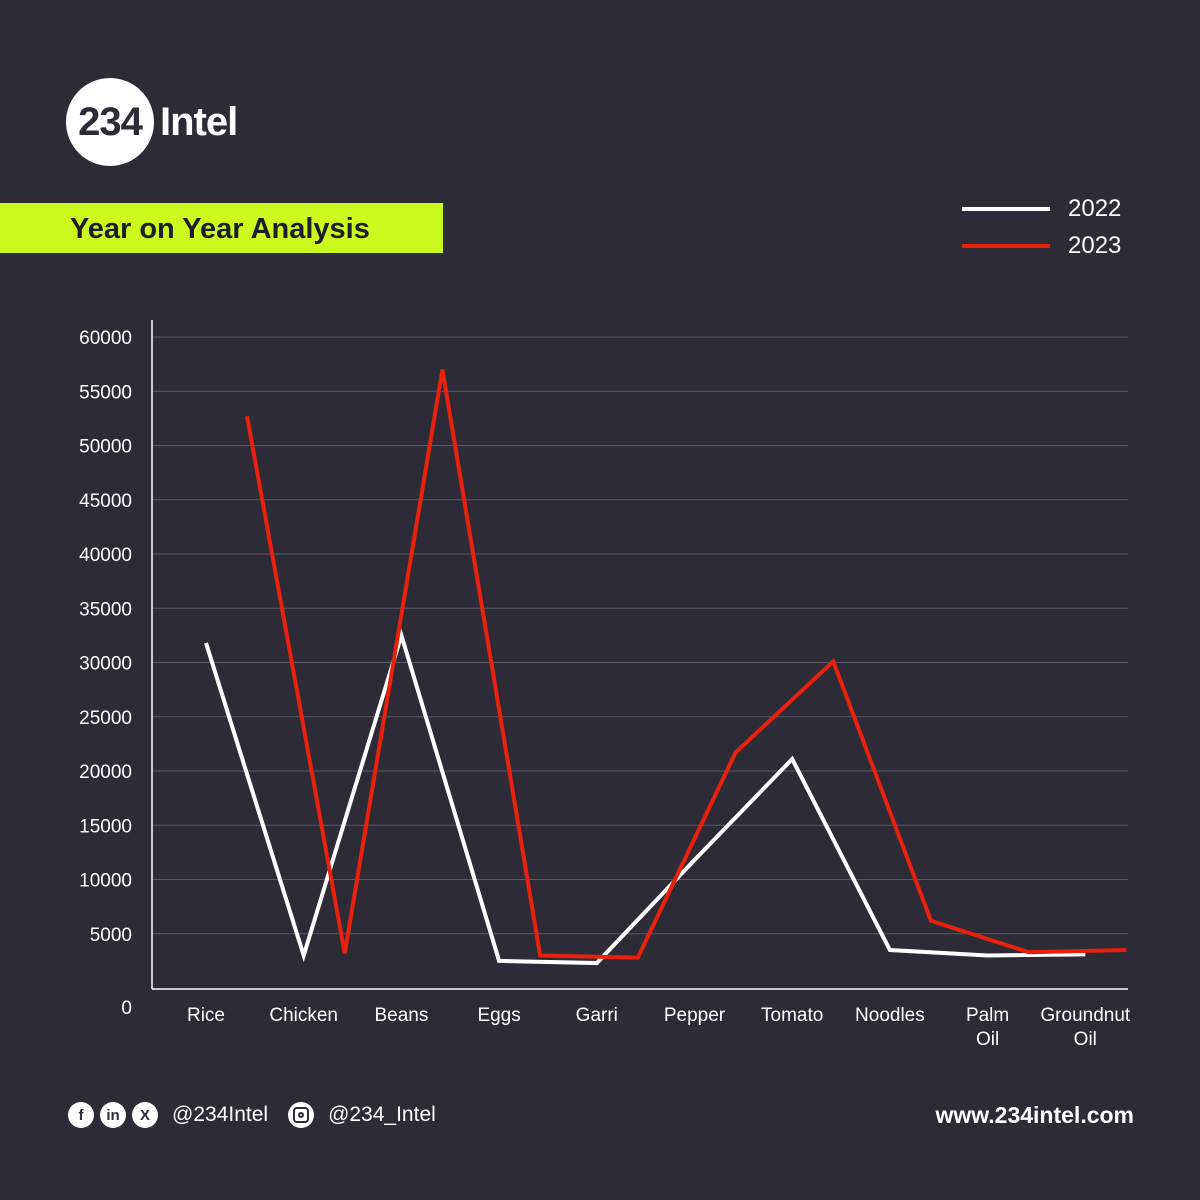 The image size is (1200, 1200). What do you see at coordinates (81, 1115) in the screenshot?
I see `facebook-icon: f` at bounding box center [81, 1115].